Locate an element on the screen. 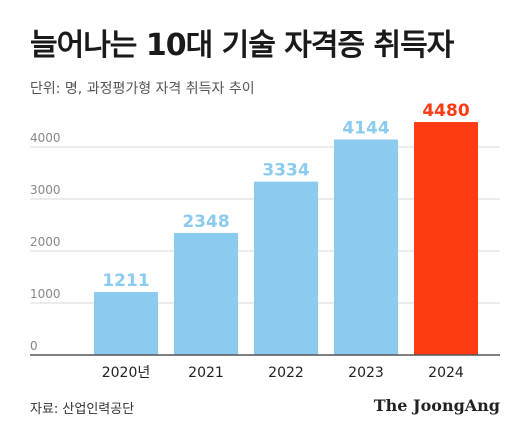  y-axis: 0 1000 2000 3000 4000 is located at coordinates (45, 242).